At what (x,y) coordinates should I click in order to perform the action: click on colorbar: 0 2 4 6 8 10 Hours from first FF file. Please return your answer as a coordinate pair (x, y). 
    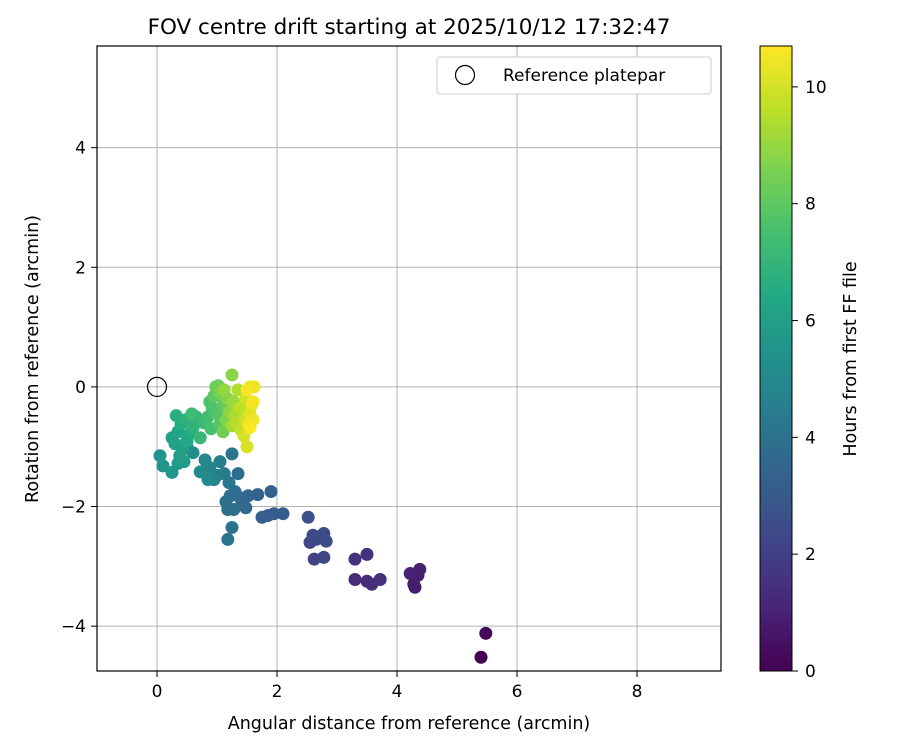
    Looking at the image, I should click on (810, 363).